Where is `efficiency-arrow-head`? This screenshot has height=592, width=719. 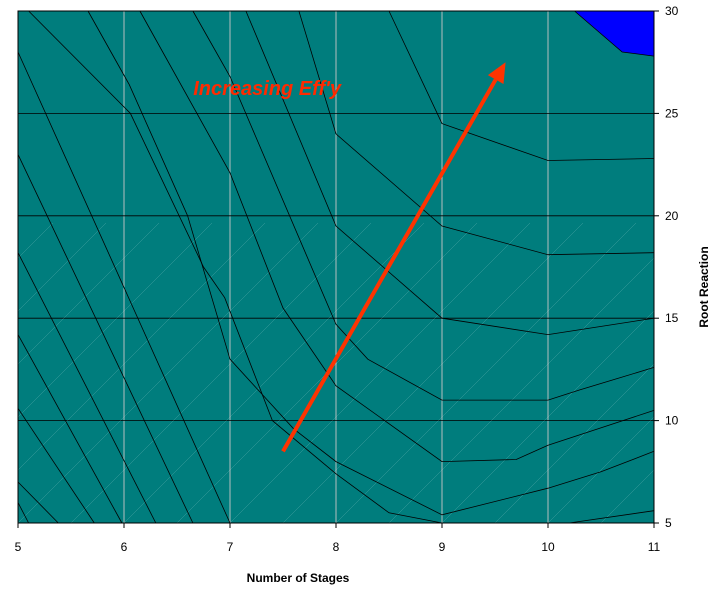
efficiency-arrow-head is located at coordinates (496, 73).